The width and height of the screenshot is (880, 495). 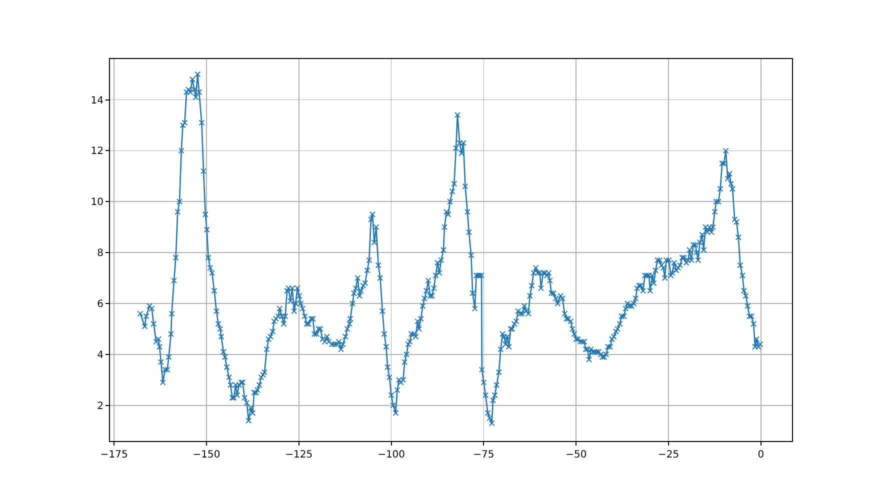 What do you see at coordinates (114, 455) in the screenshot?
I see `x-tick-label: −175` at bounding box center [114, 455].